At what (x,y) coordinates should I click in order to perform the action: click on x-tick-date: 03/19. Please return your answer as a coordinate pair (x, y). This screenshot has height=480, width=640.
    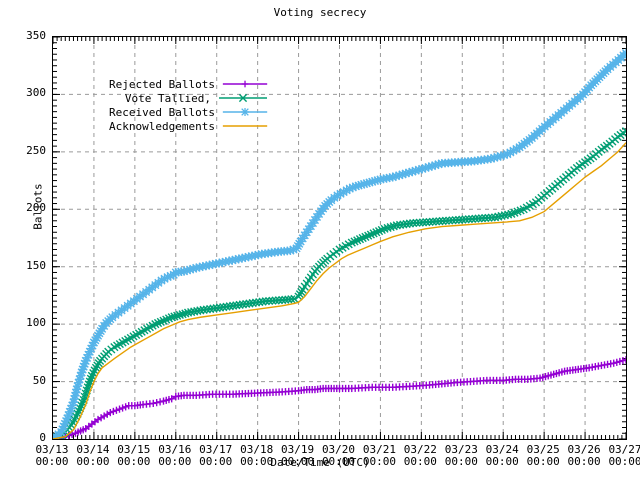
    Looking at the image, I should click on (298, 449).